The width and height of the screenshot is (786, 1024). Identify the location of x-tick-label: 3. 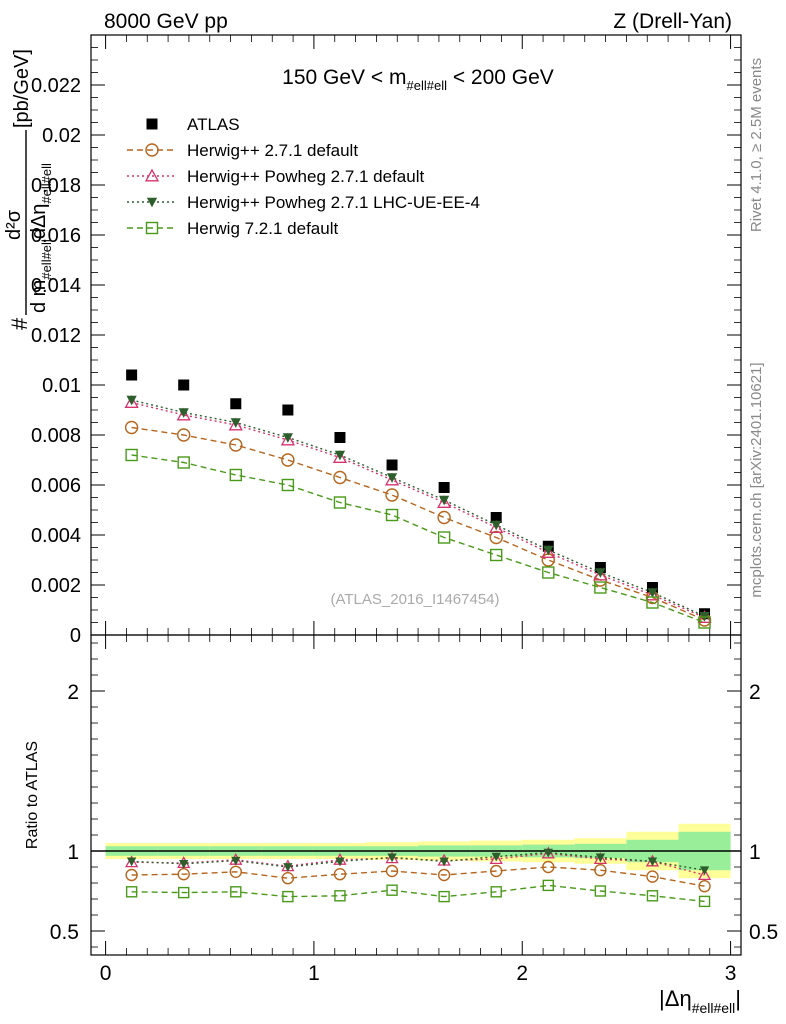
(731, 973).